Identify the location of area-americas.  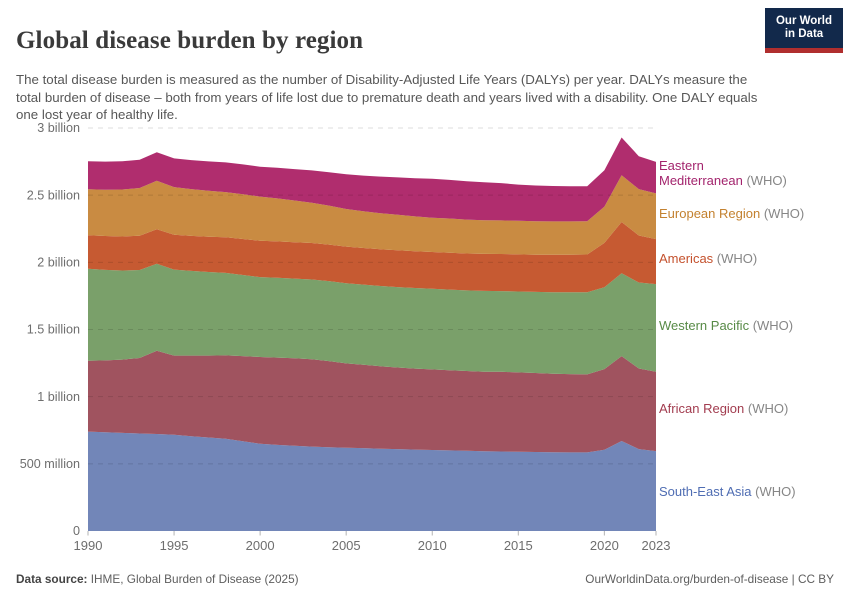
(372, 257).